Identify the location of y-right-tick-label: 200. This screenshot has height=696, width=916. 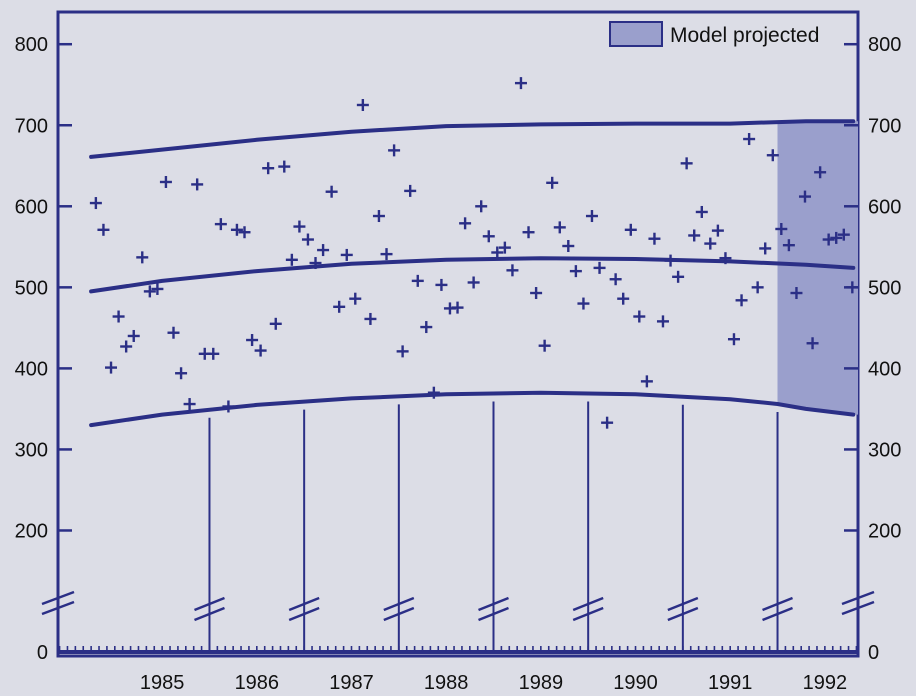
(884, 531).